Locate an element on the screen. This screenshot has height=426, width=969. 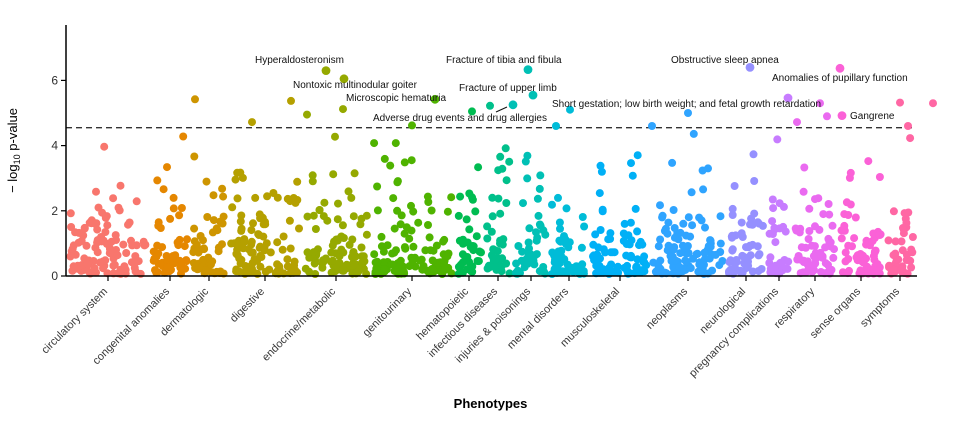
point-annotation: Adverse drug events and drug allergies is located at coordinates (460, 118).